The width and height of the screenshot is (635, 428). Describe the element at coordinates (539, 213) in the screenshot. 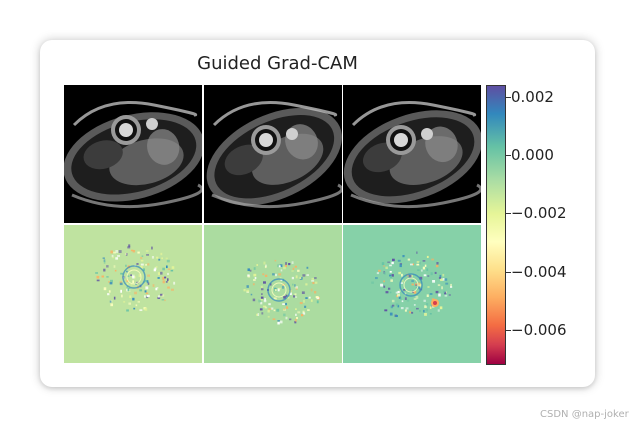

I see `colorbar-tick-label: −0.002` at that location.